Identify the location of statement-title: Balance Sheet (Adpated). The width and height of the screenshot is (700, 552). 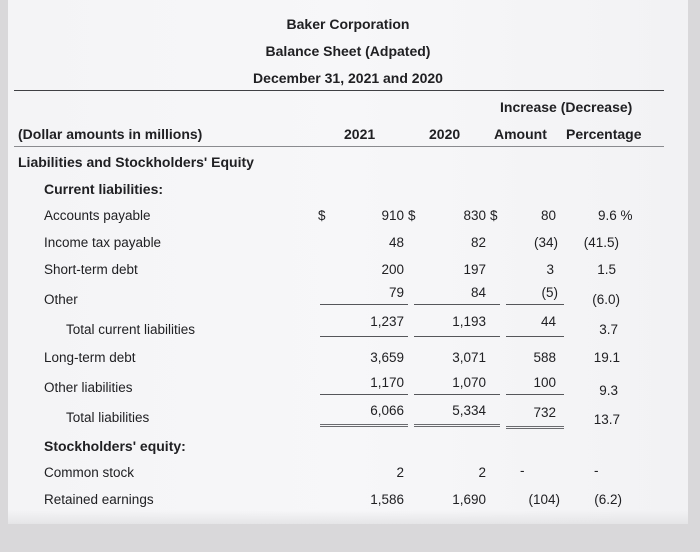
(348, 51).